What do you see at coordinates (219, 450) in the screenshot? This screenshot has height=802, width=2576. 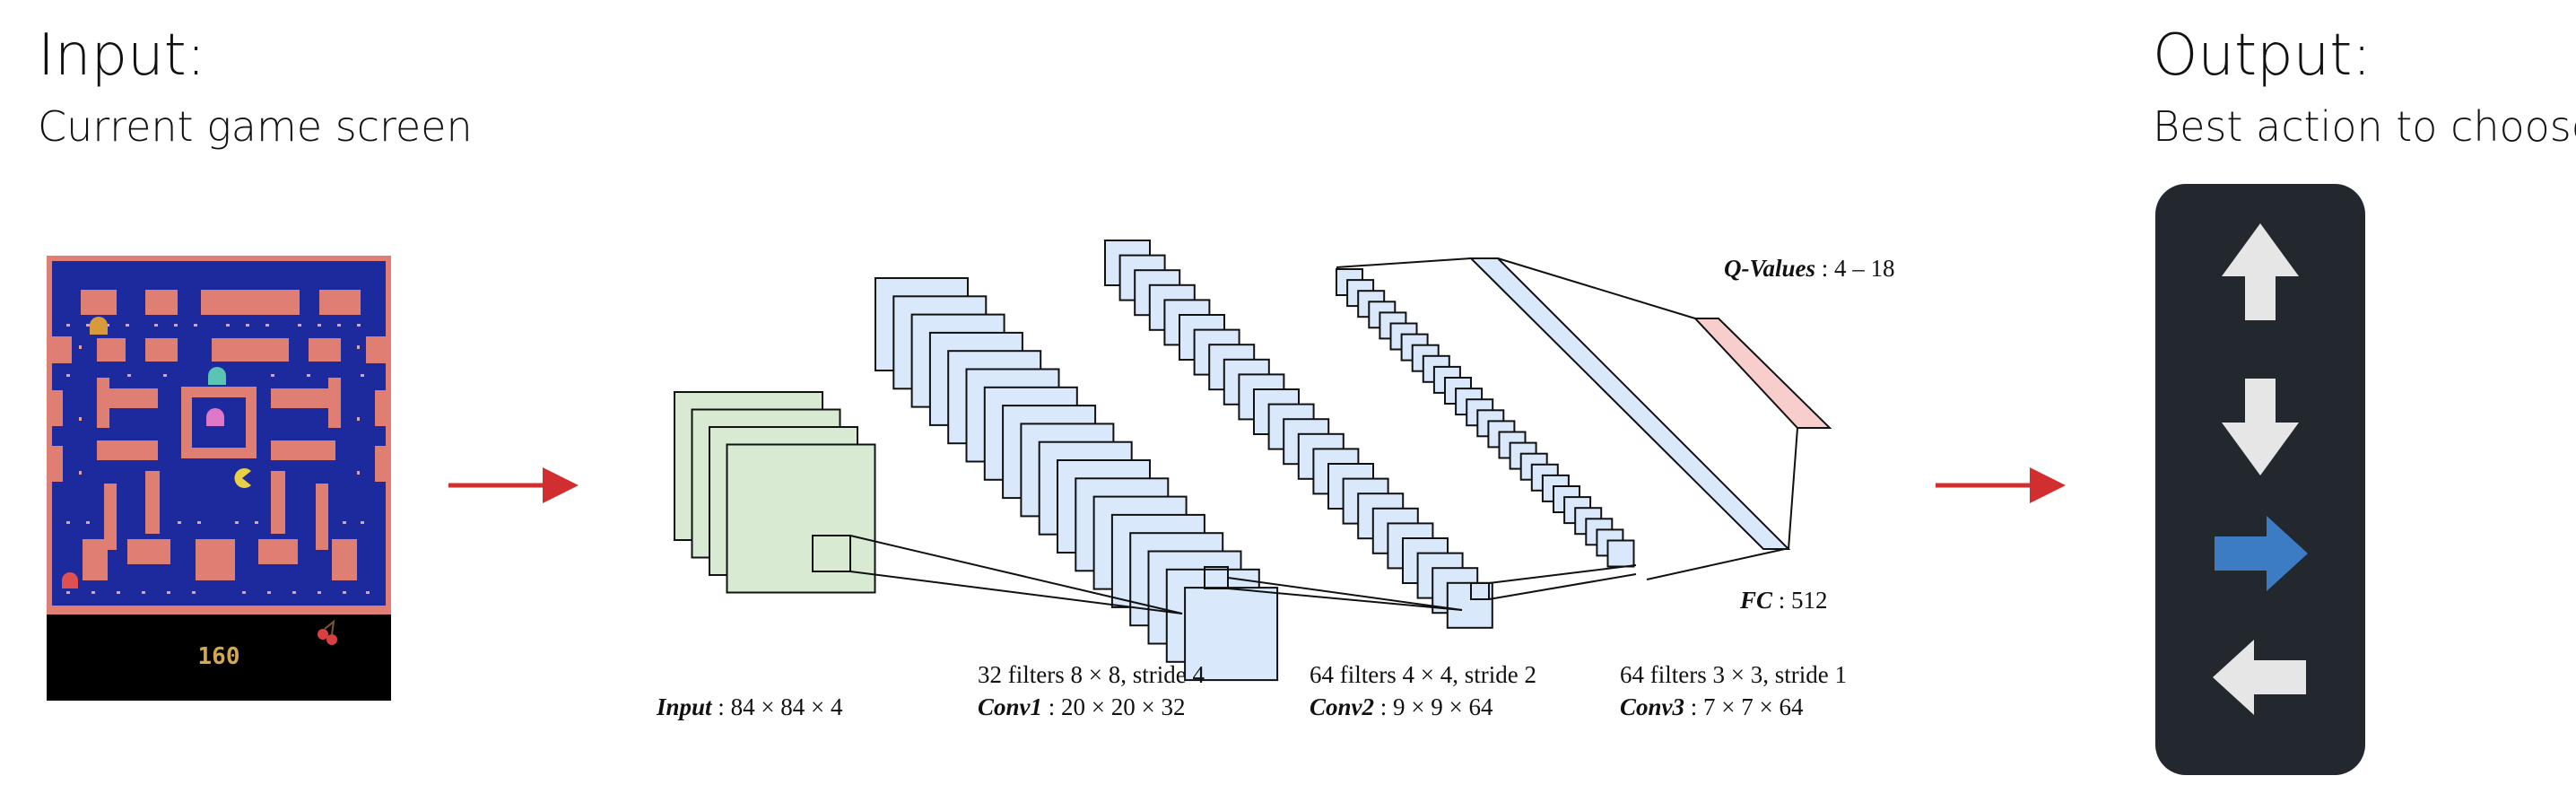 I see `maze-graphic` at bounding box center [219, 450].